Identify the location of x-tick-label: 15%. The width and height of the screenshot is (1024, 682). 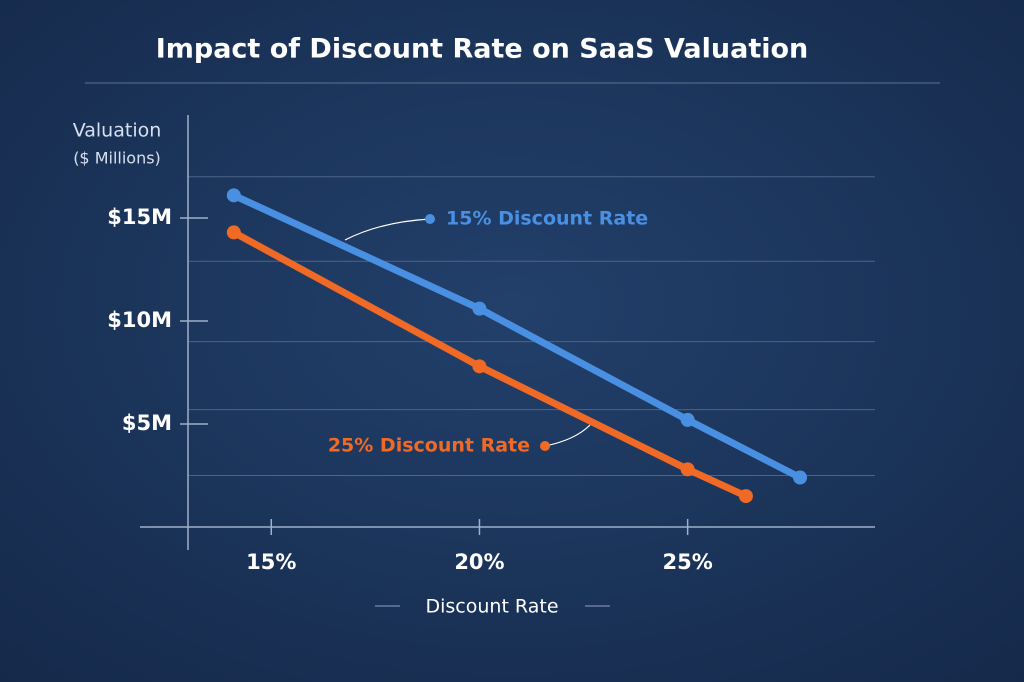
(271, 562).